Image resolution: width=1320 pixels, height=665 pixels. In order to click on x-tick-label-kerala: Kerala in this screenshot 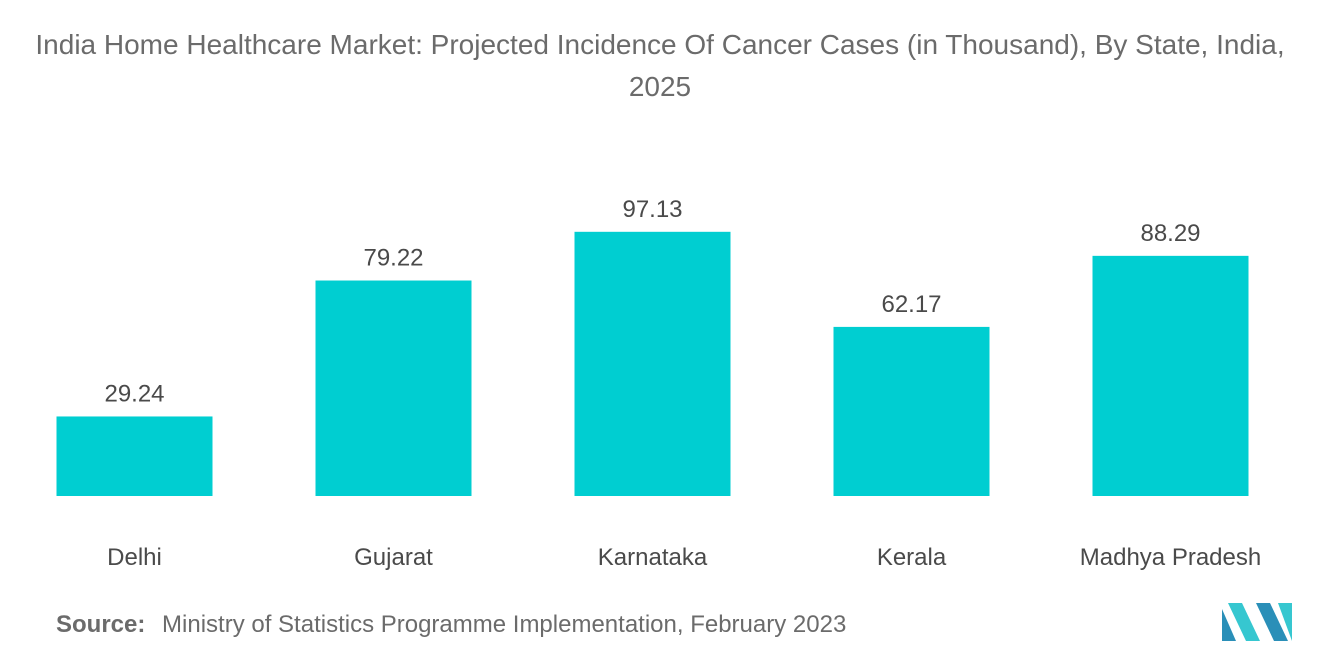, I will do `click(912, 557)`.